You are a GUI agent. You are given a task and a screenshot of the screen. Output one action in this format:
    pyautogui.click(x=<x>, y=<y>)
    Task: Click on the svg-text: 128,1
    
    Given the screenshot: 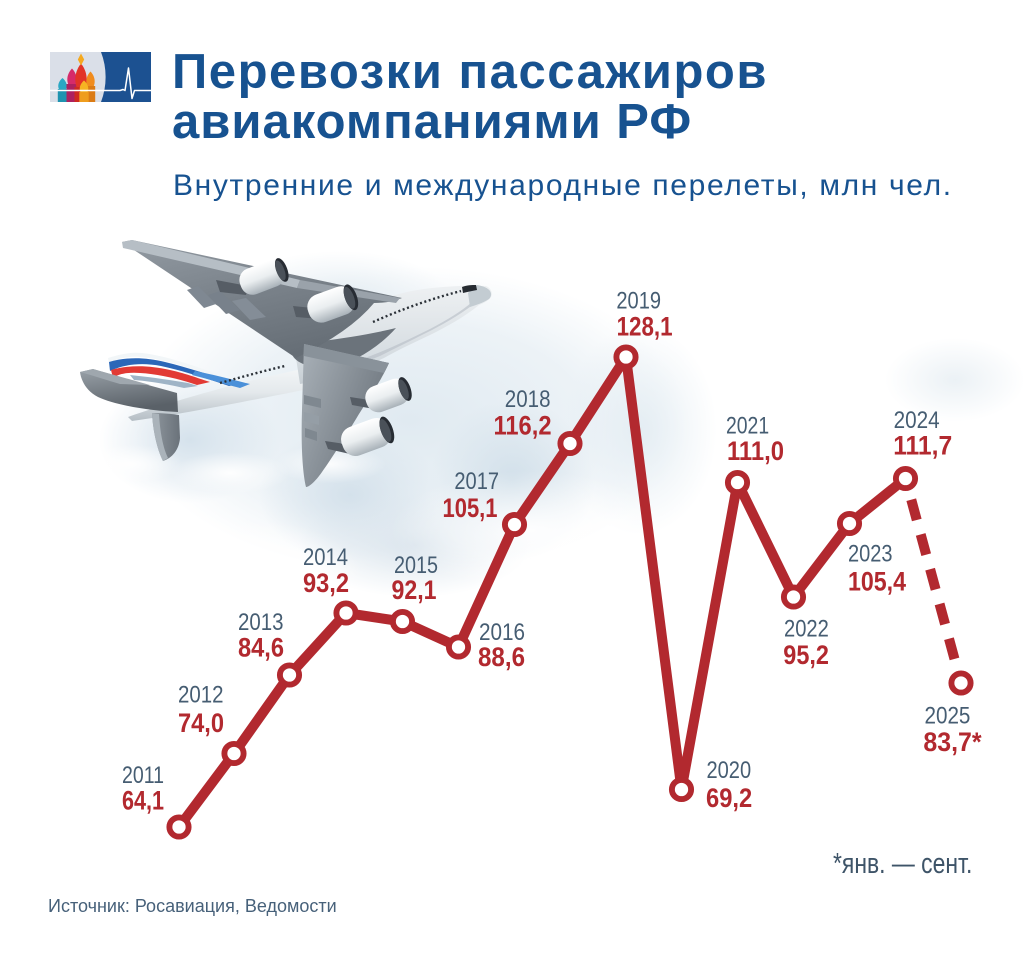 What is the action you would take?
    pyautogui.click(x=645, y=327)
    